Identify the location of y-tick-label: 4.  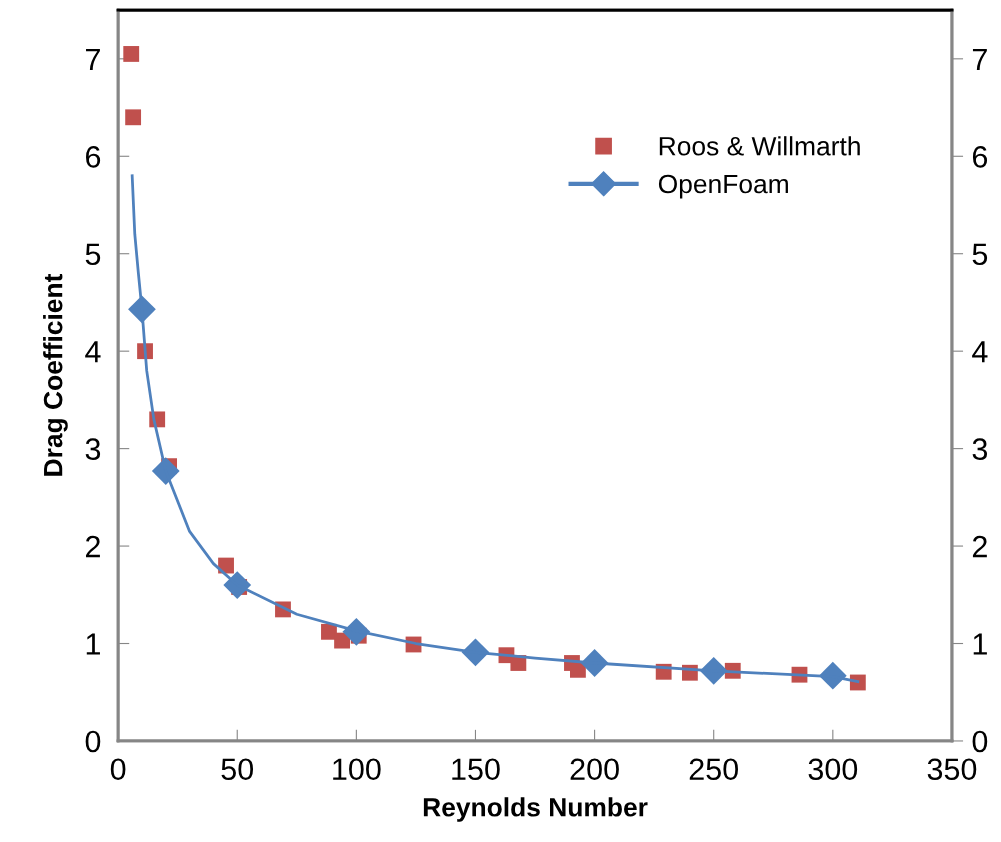
(93, 352).